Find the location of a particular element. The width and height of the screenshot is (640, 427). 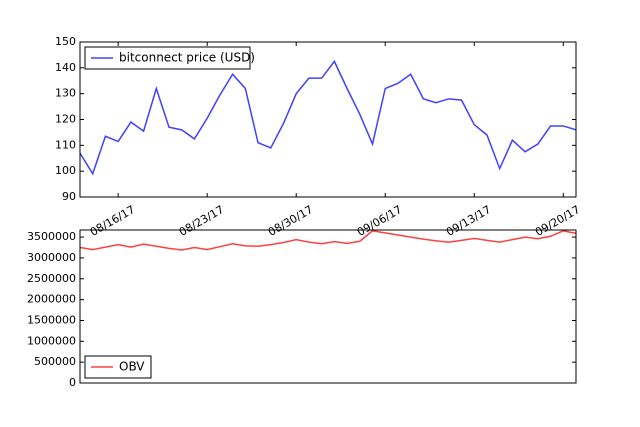

y-tick-label: 1000000 is located at coordinates (51, 340).